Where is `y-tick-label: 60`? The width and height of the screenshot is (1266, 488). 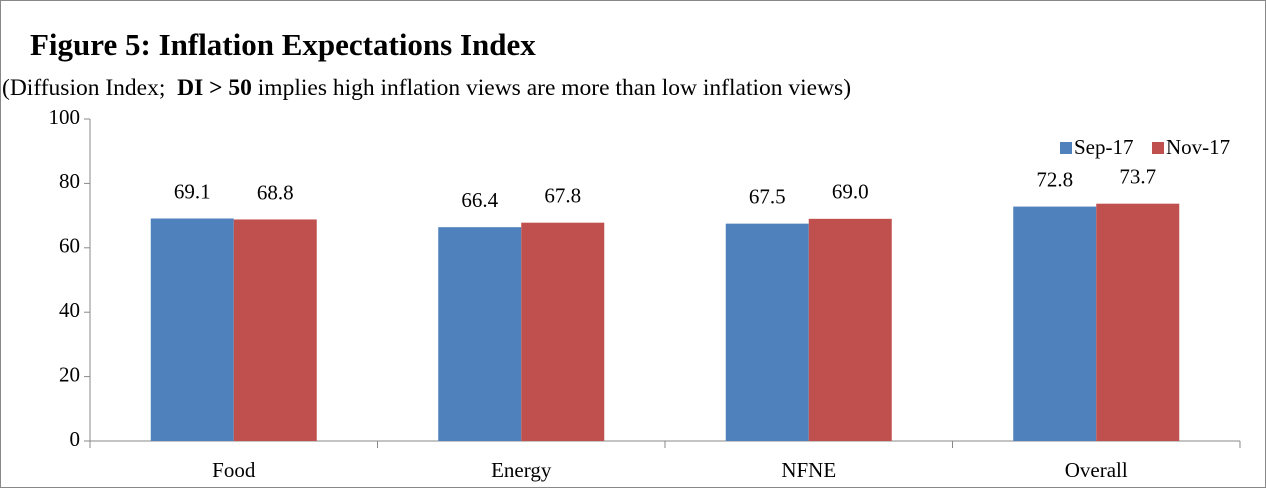 y-tick-label: 60 is located at coordinates (69, 246).